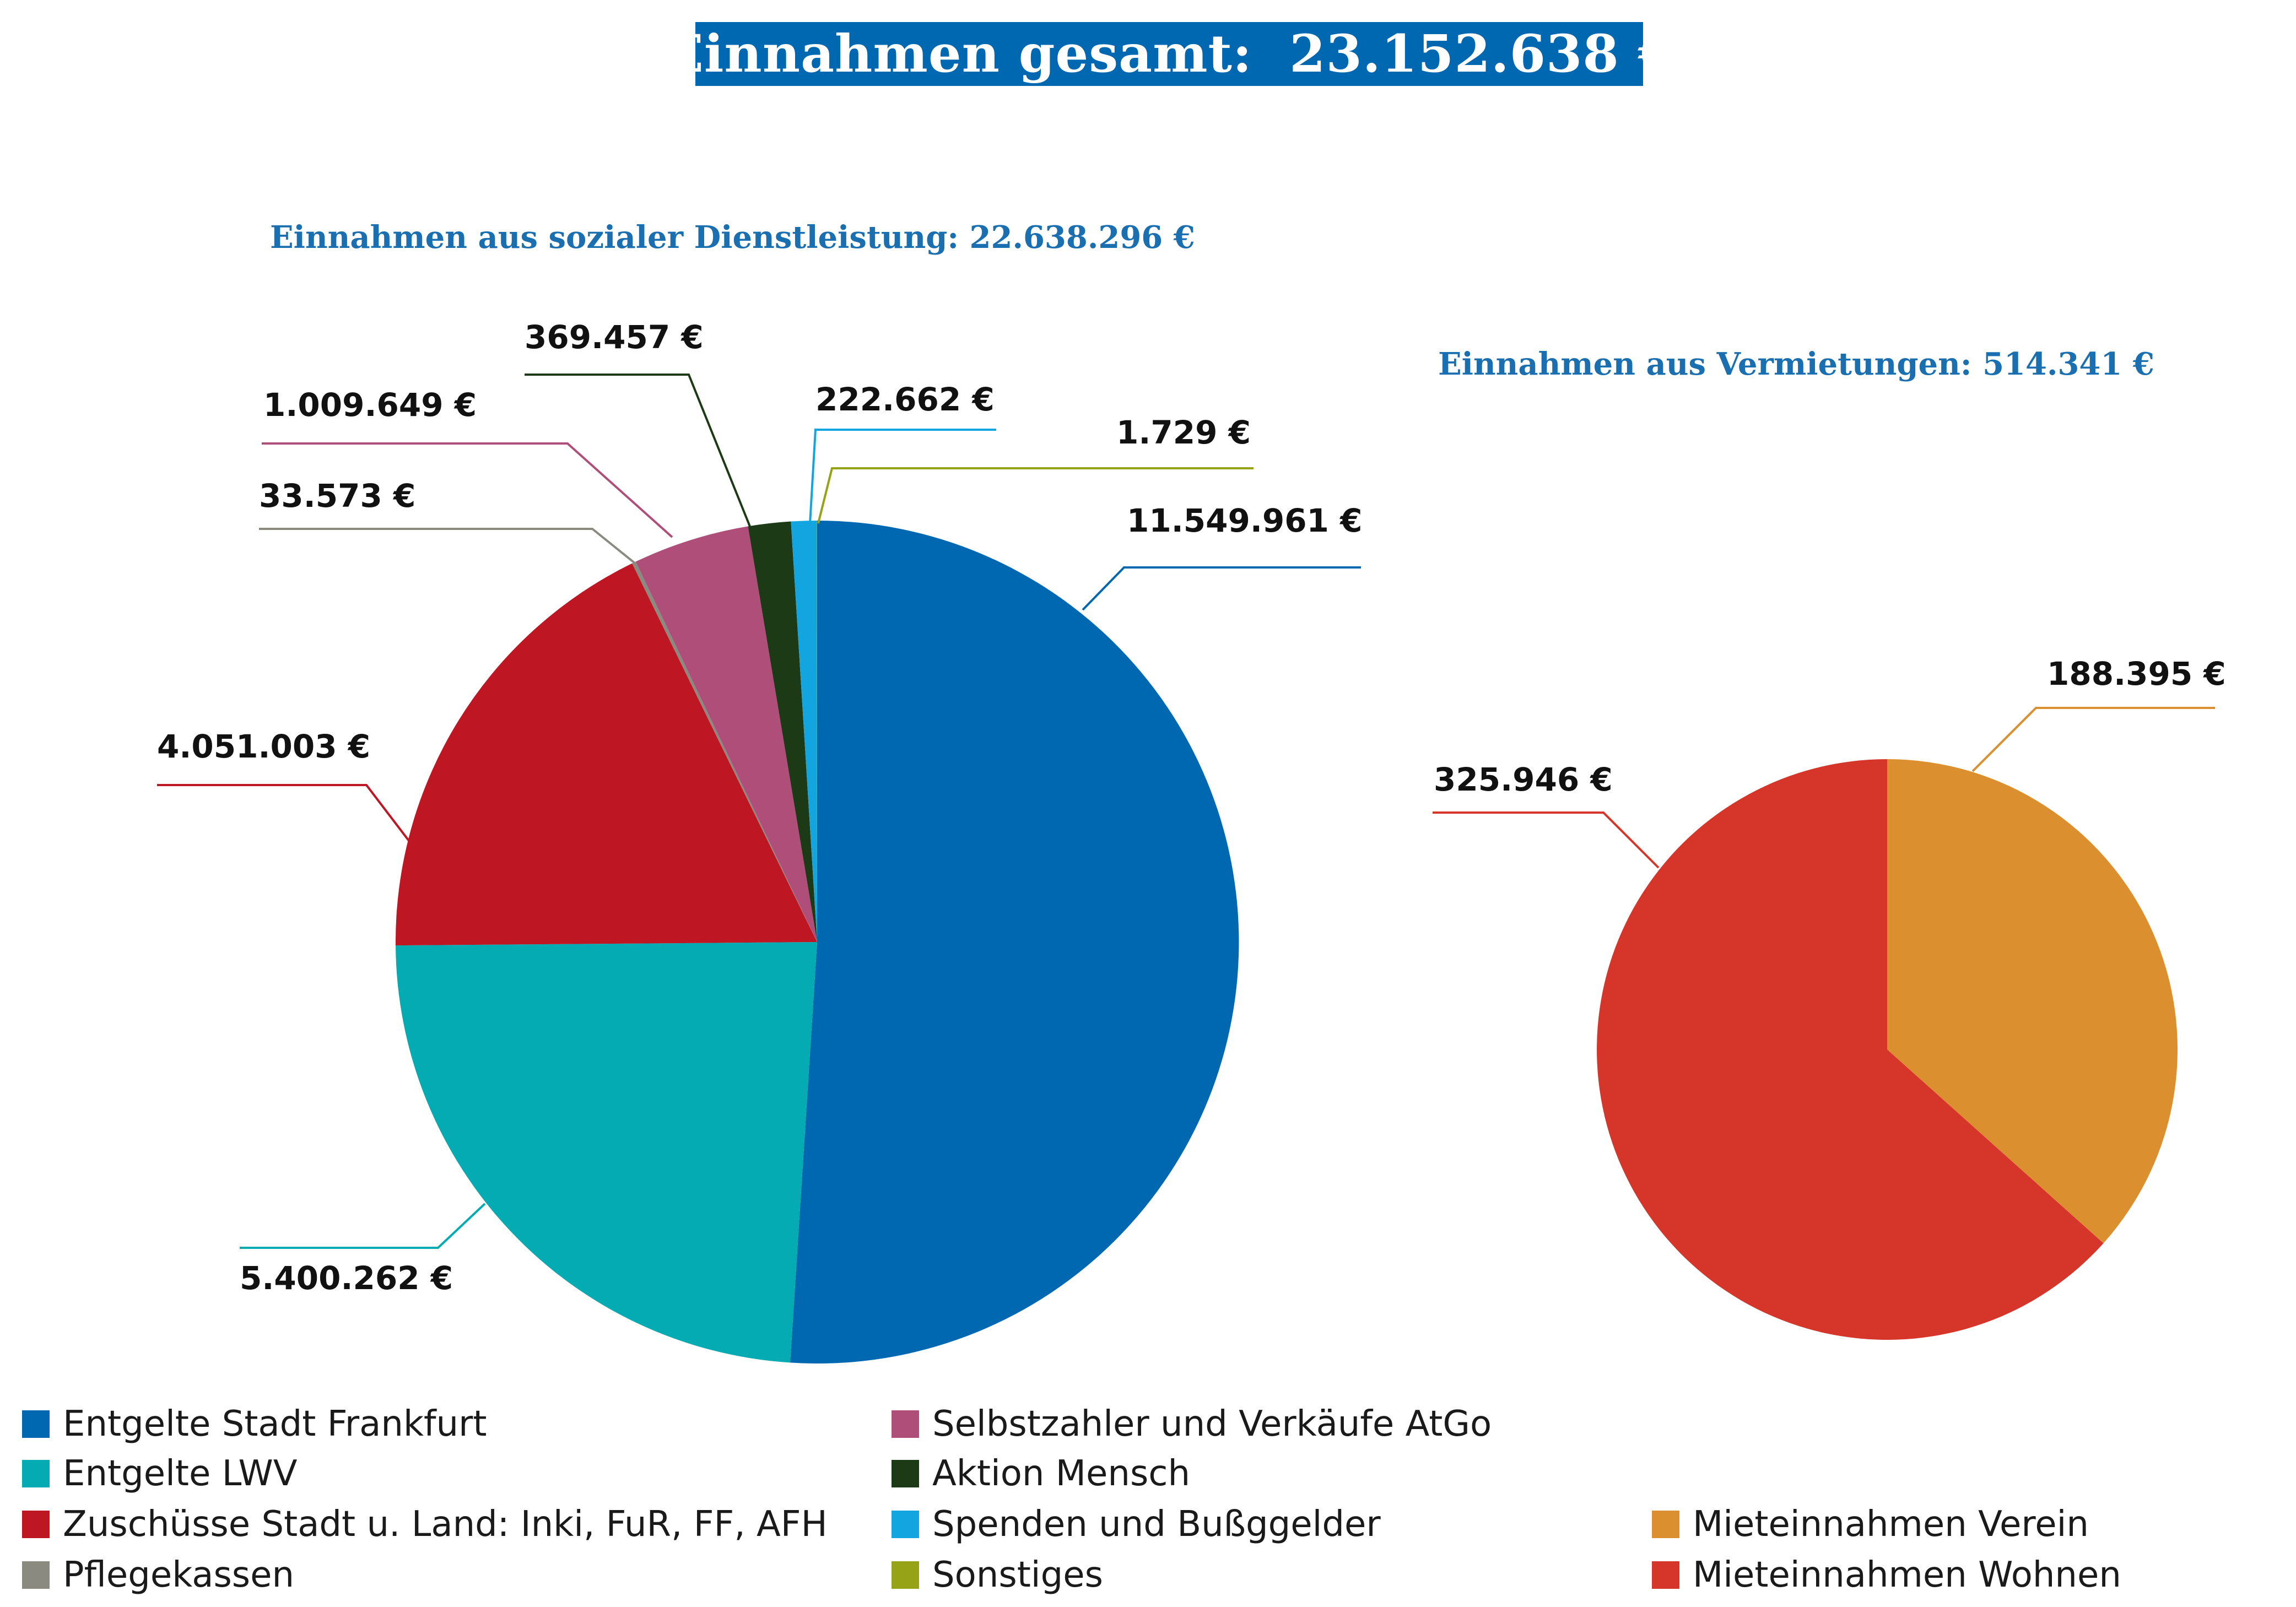 This screenshot has height=1607, width=2296. I want to click on data-label-mieteinnahmen-wohnen: 325.946 €, so click(1524, 779).